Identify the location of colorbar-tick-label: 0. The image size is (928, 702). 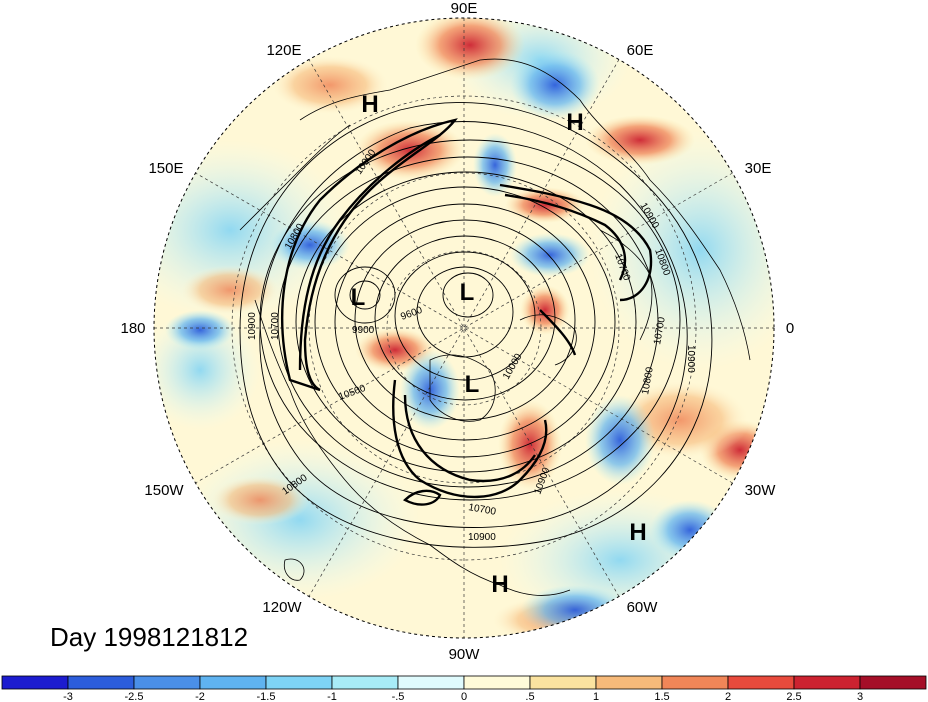
(464, 696).